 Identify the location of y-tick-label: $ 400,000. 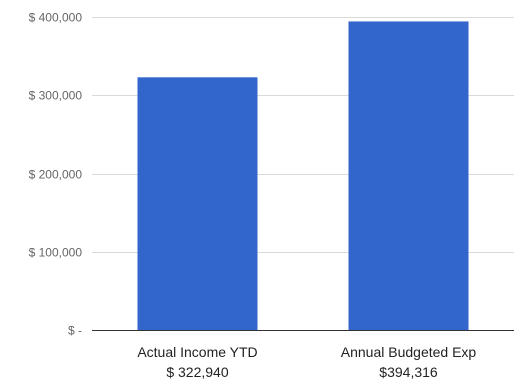
(56, 18).